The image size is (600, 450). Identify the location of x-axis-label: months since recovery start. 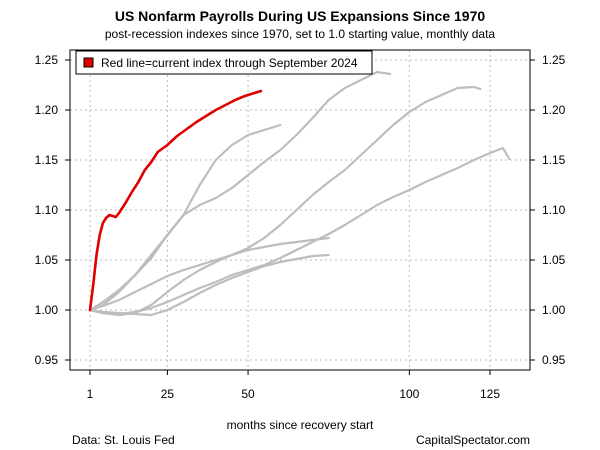
(300, 425).